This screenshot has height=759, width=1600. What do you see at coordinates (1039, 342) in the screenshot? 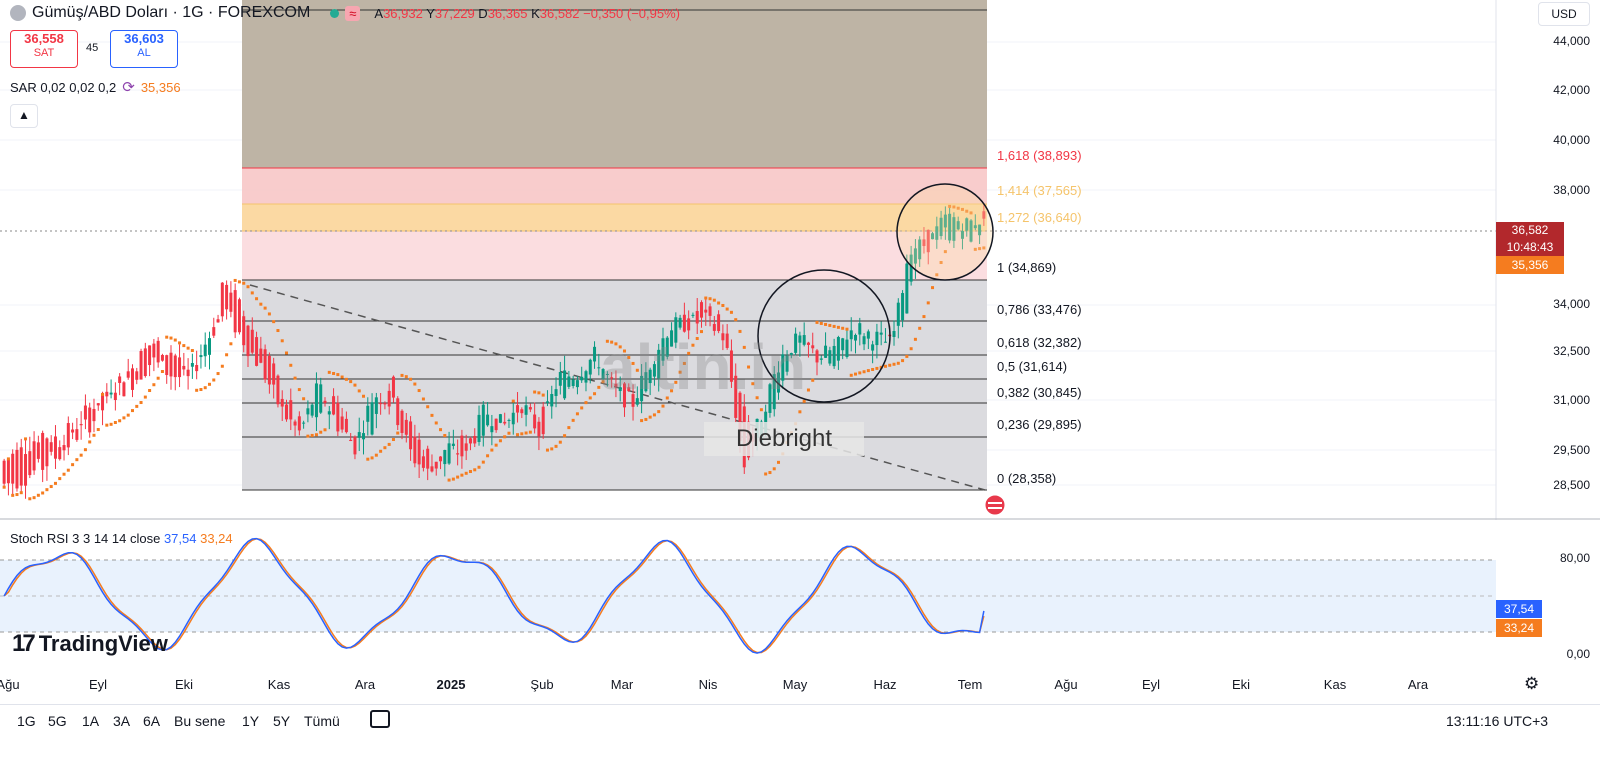
I see `fib-label: 0,618 (32,382)` at bounding box center [1039, 342].